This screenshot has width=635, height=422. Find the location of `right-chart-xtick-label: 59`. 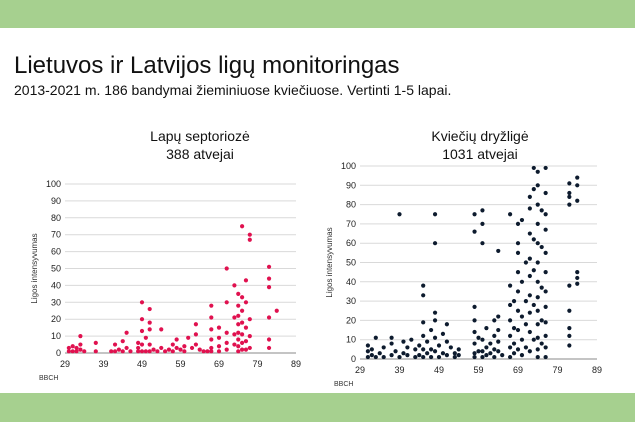

right-chart-xtick-label: 59 is located at coordinates (478, 370).